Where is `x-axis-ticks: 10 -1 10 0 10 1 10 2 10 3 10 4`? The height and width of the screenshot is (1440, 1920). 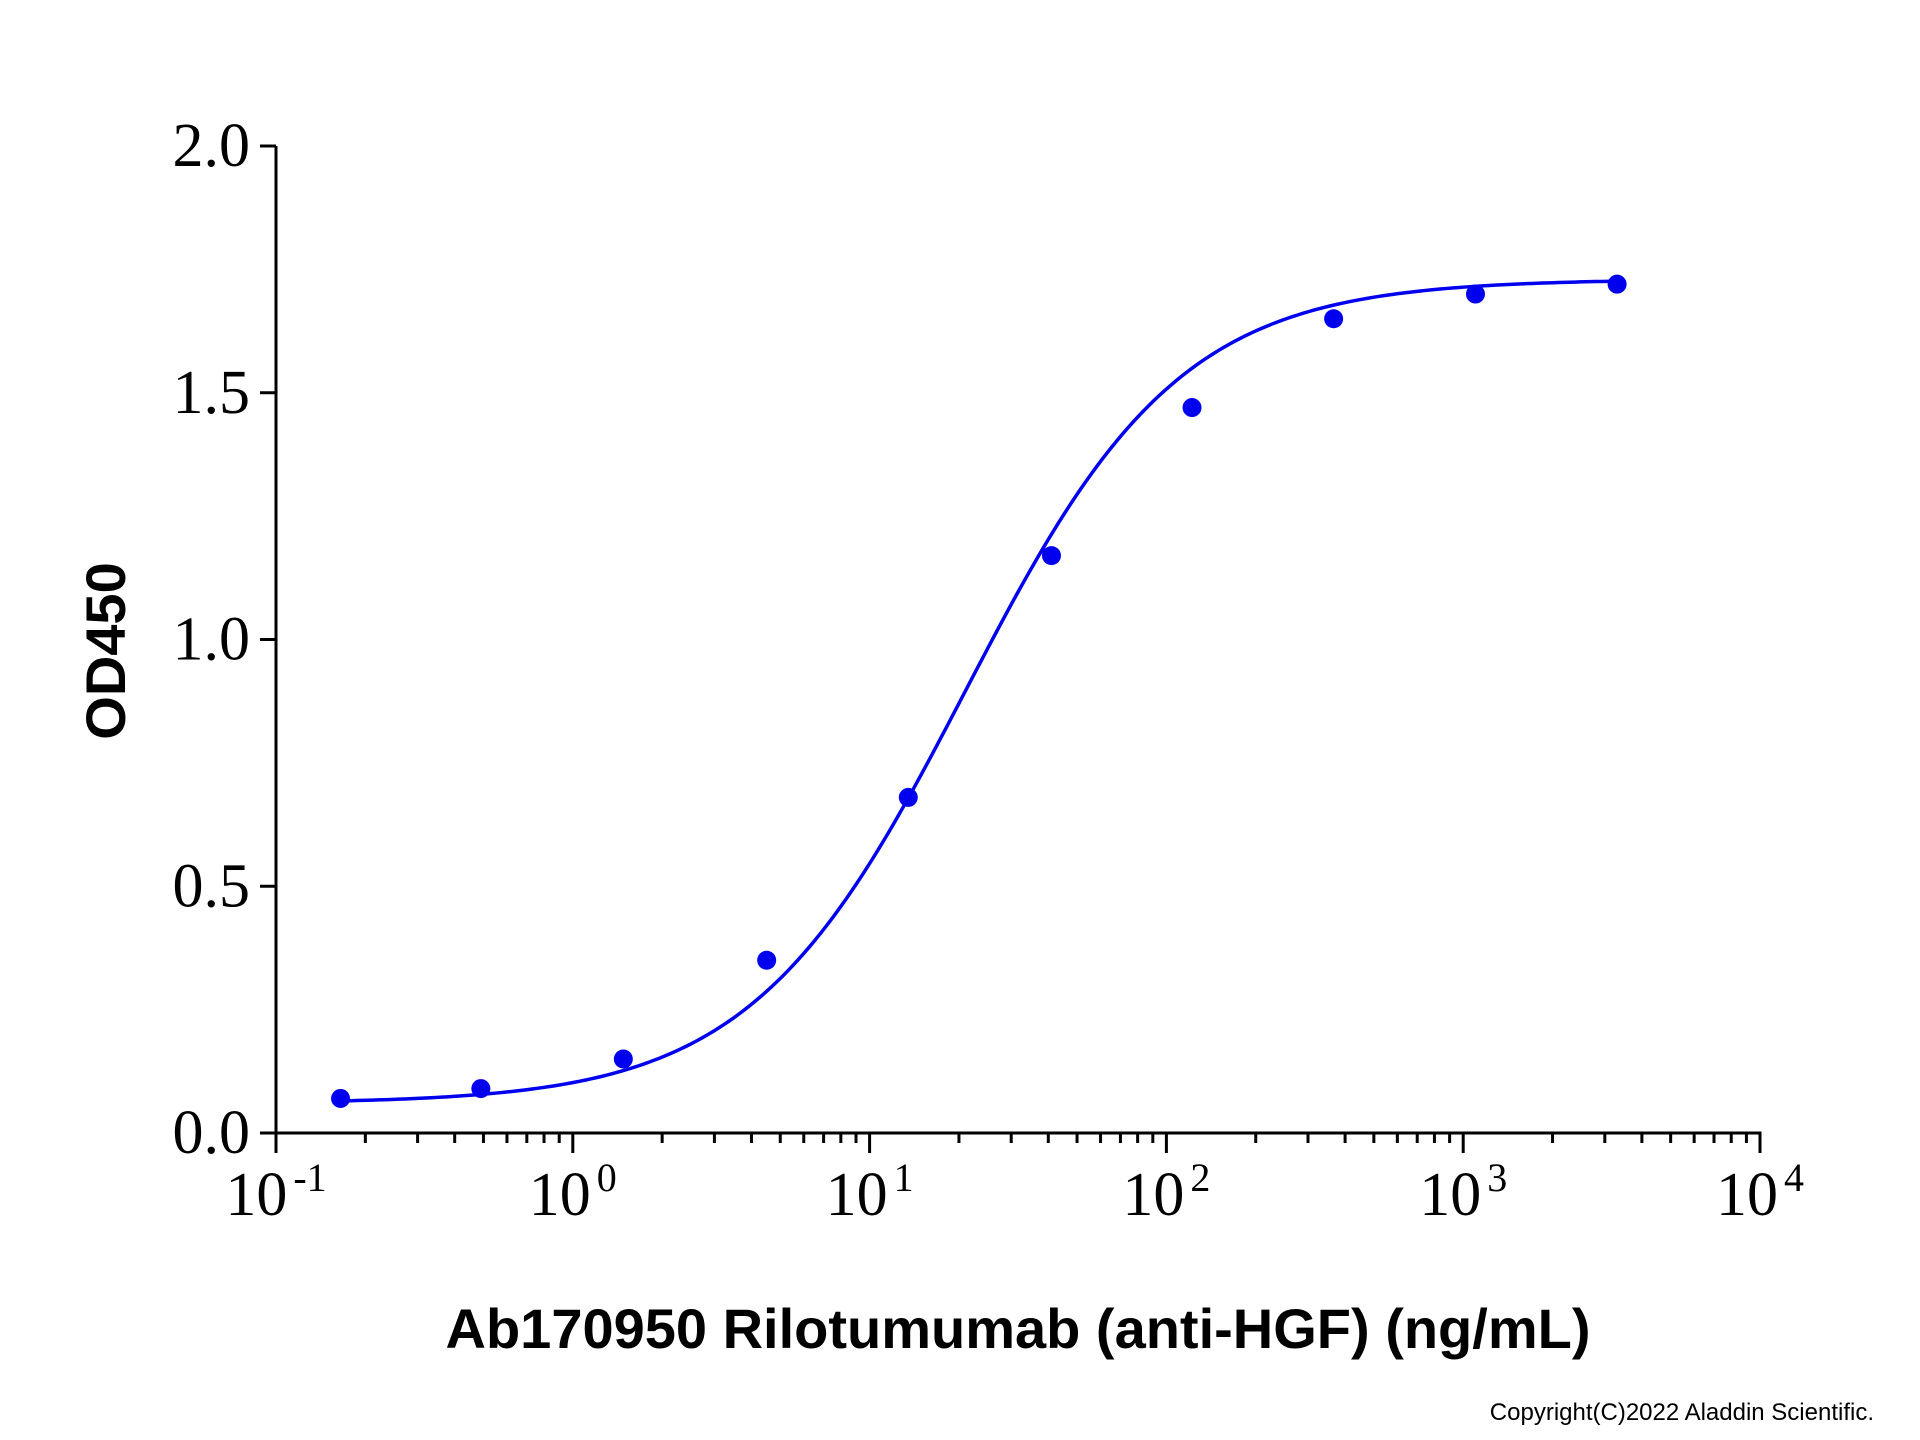 x-axis-ticks: 10 -1 10 0 10 1 10 2 10 3 10 4 is located at coordinates (1014, 1181).